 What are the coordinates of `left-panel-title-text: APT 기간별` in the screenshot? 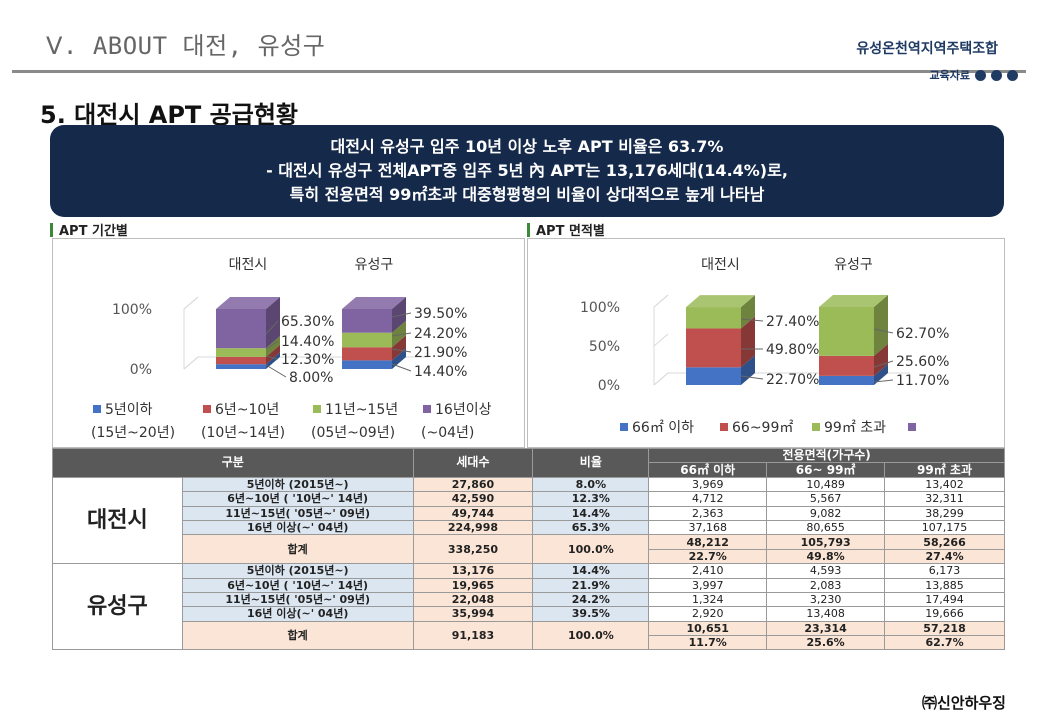 It's located at (93, 231).